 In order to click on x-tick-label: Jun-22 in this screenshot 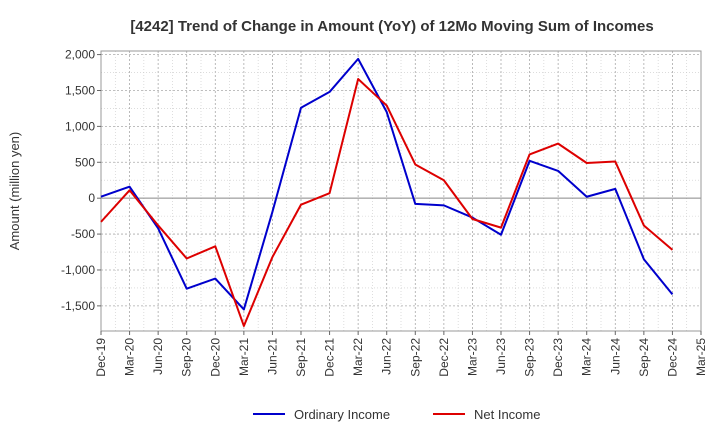, I will do `click(387, 356)`.